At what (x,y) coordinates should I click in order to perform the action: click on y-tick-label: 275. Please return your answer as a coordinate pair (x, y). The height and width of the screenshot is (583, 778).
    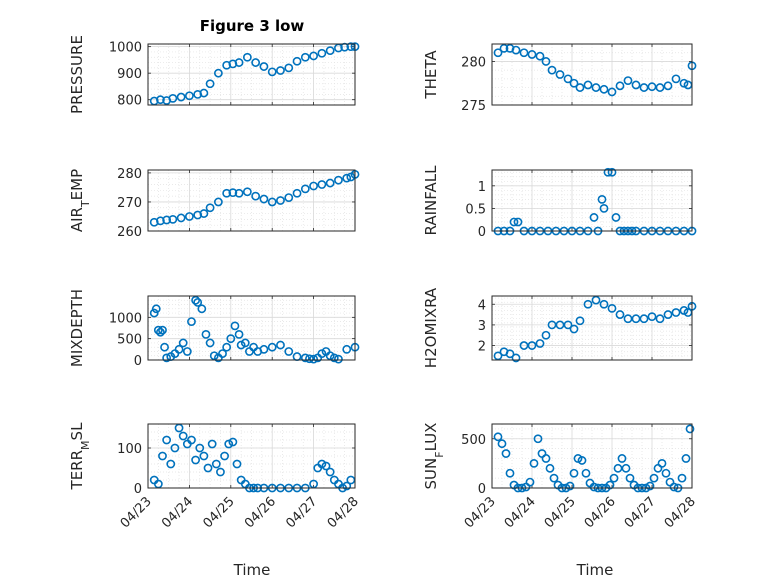
    Looking at the image, I should click on (473, 106).